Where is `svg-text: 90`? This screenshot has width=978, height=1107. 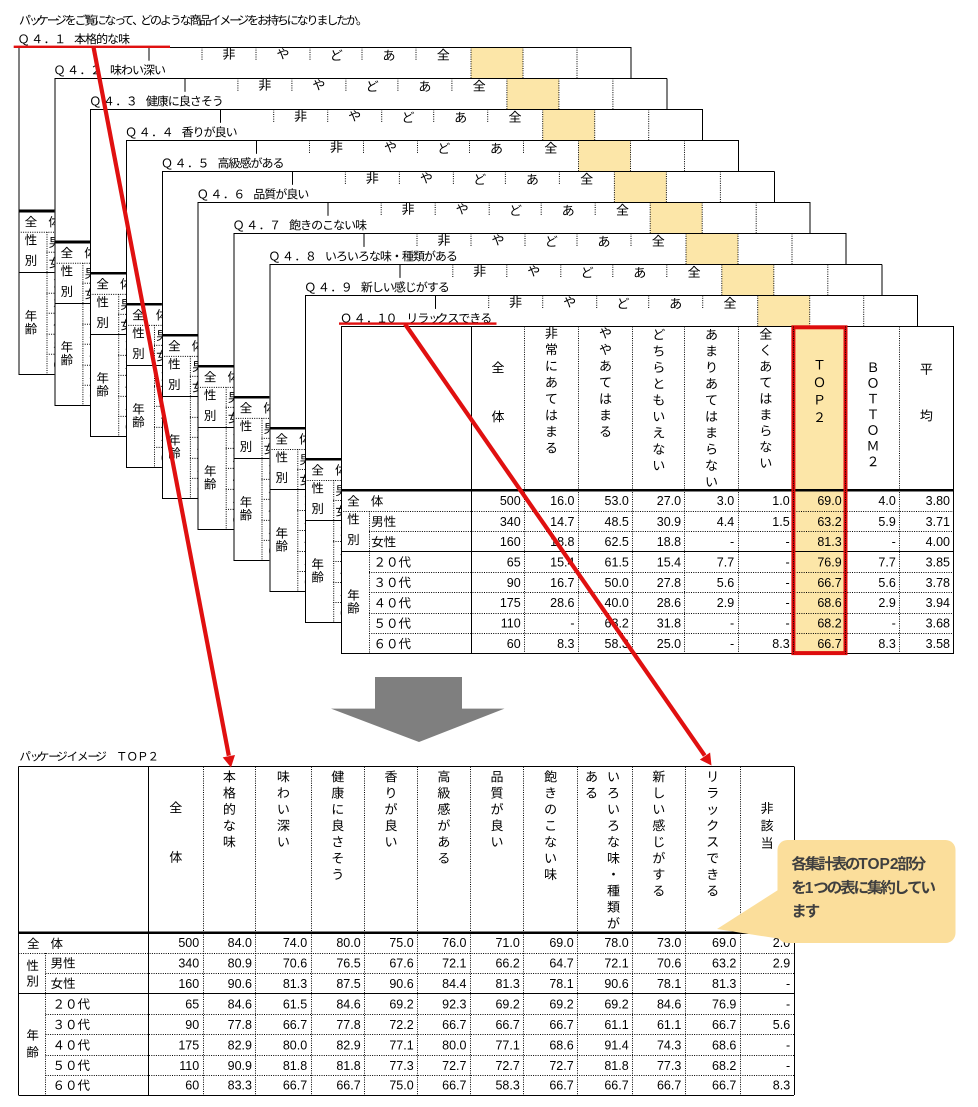
svg-text: 90 is located at coordinates (192, 1025).